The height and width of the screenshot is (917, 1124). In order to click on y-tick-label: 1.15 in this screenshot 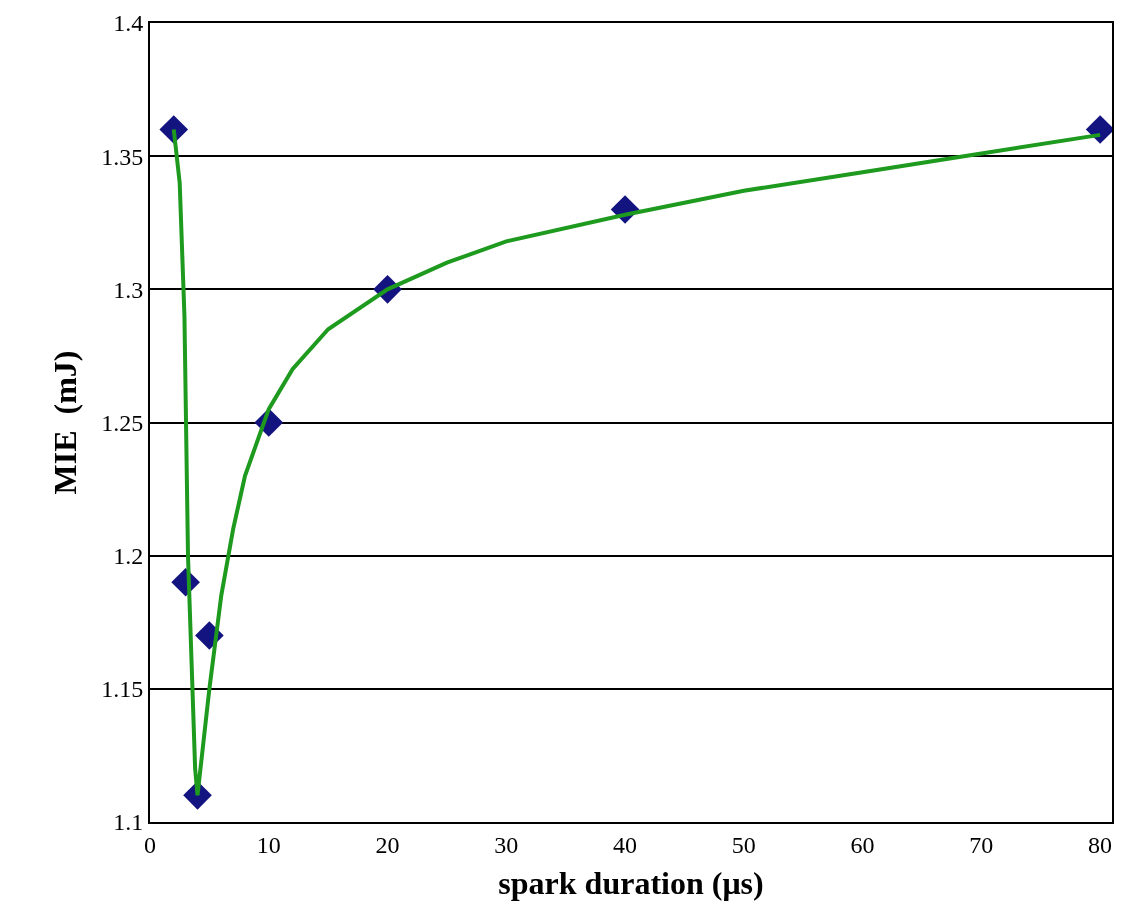, I will do `click(122, 689)`.